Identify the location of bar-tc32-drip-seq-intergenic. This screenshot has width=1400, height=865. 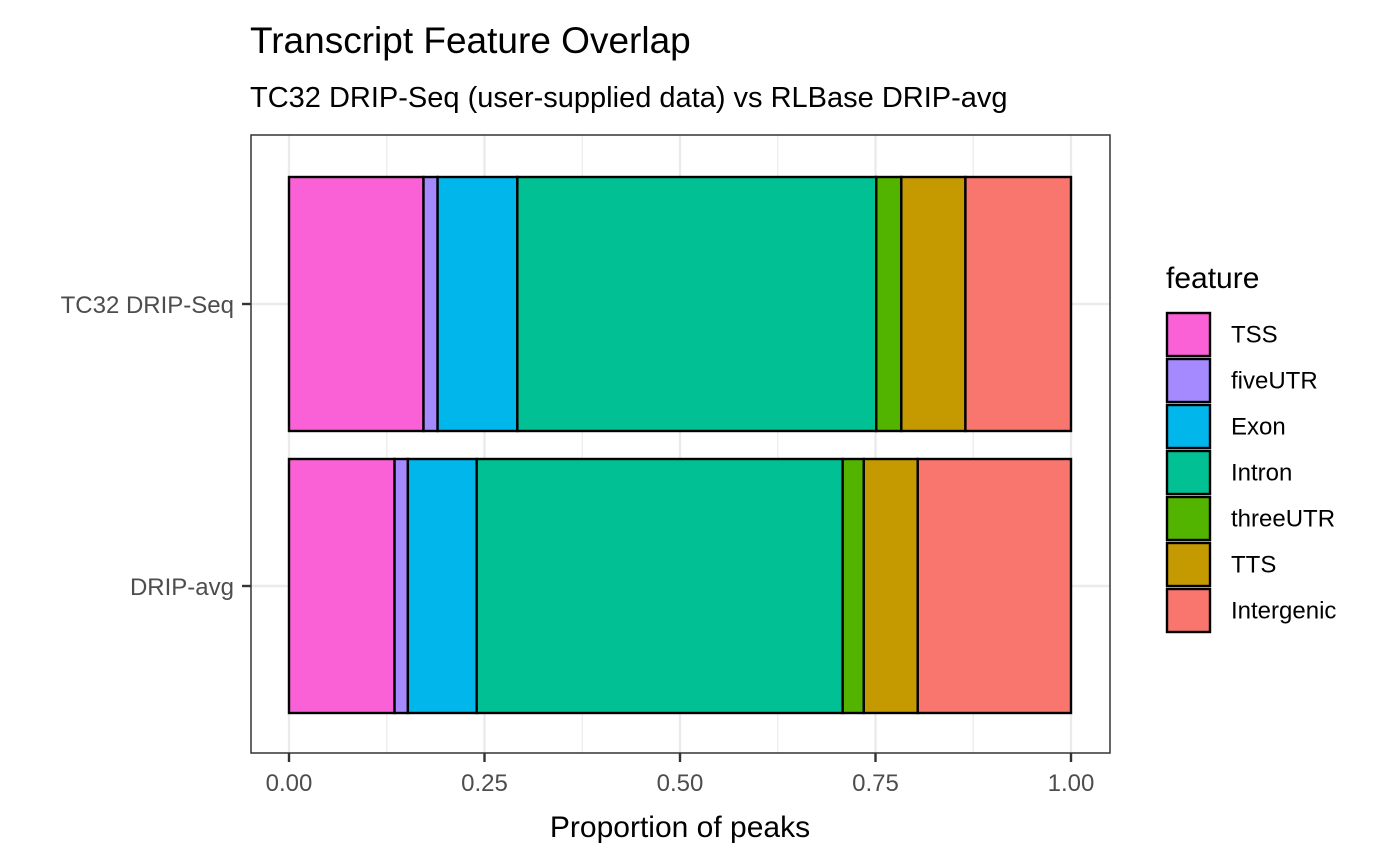
(1018, 304).